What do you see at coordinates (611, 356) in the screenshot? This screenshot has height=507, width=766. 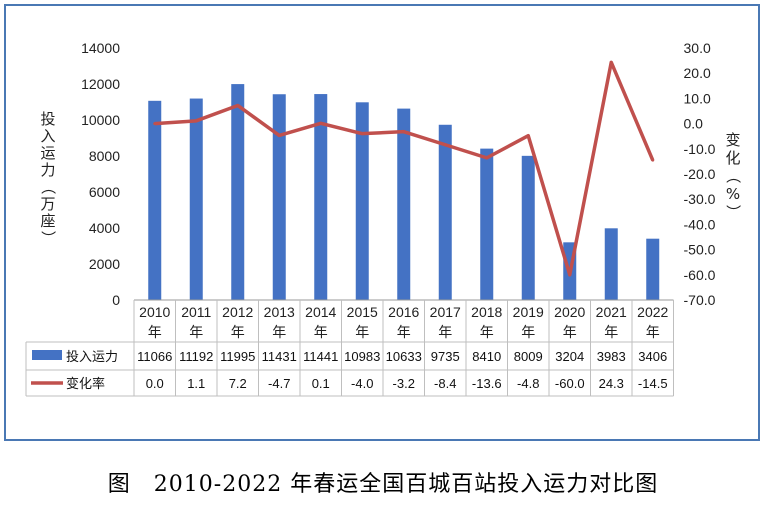 I see `table-value-bar: 3983` at bounding box center [611, 356].